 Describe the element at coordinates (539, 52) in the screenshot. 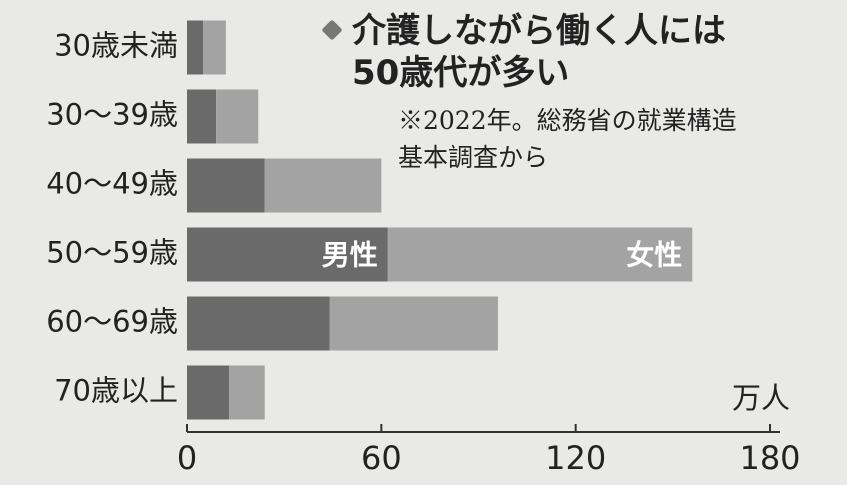

I see `chart-title: 介護しながら働く人には 50歳代が多い` at that location.